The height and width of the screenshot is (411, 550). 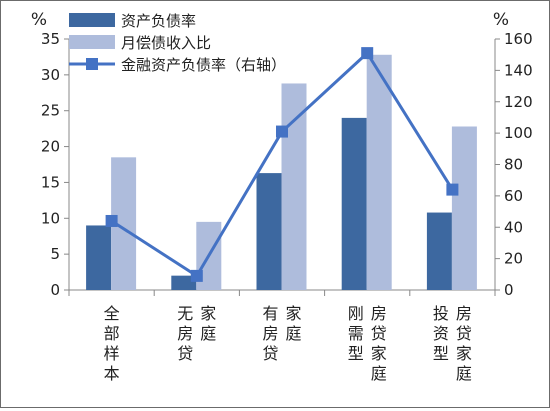 I want to click on left-tick-label: 15, so click(x=50, y=182).